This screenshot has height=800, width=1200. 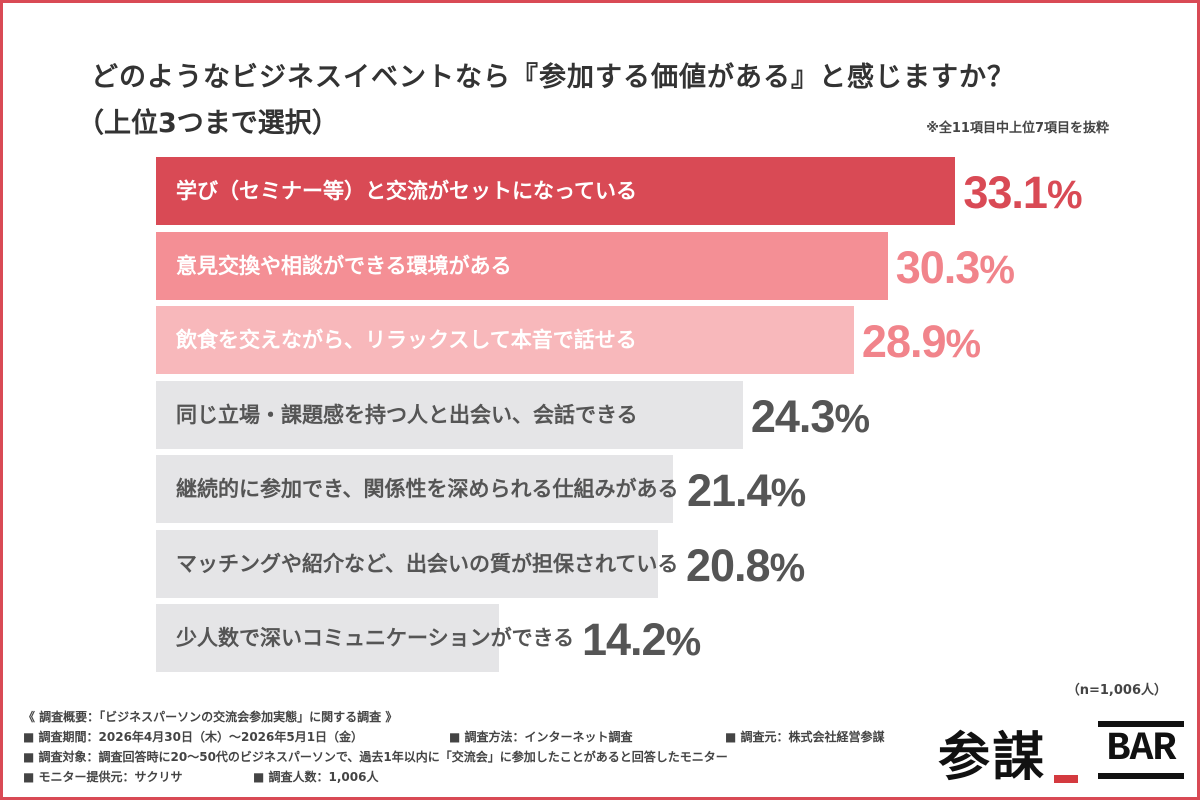 What do you see at coordinates (746, 490) in the screenshot?
I see `bar-value-label: 21.4%` at bounding box center [746, 490].